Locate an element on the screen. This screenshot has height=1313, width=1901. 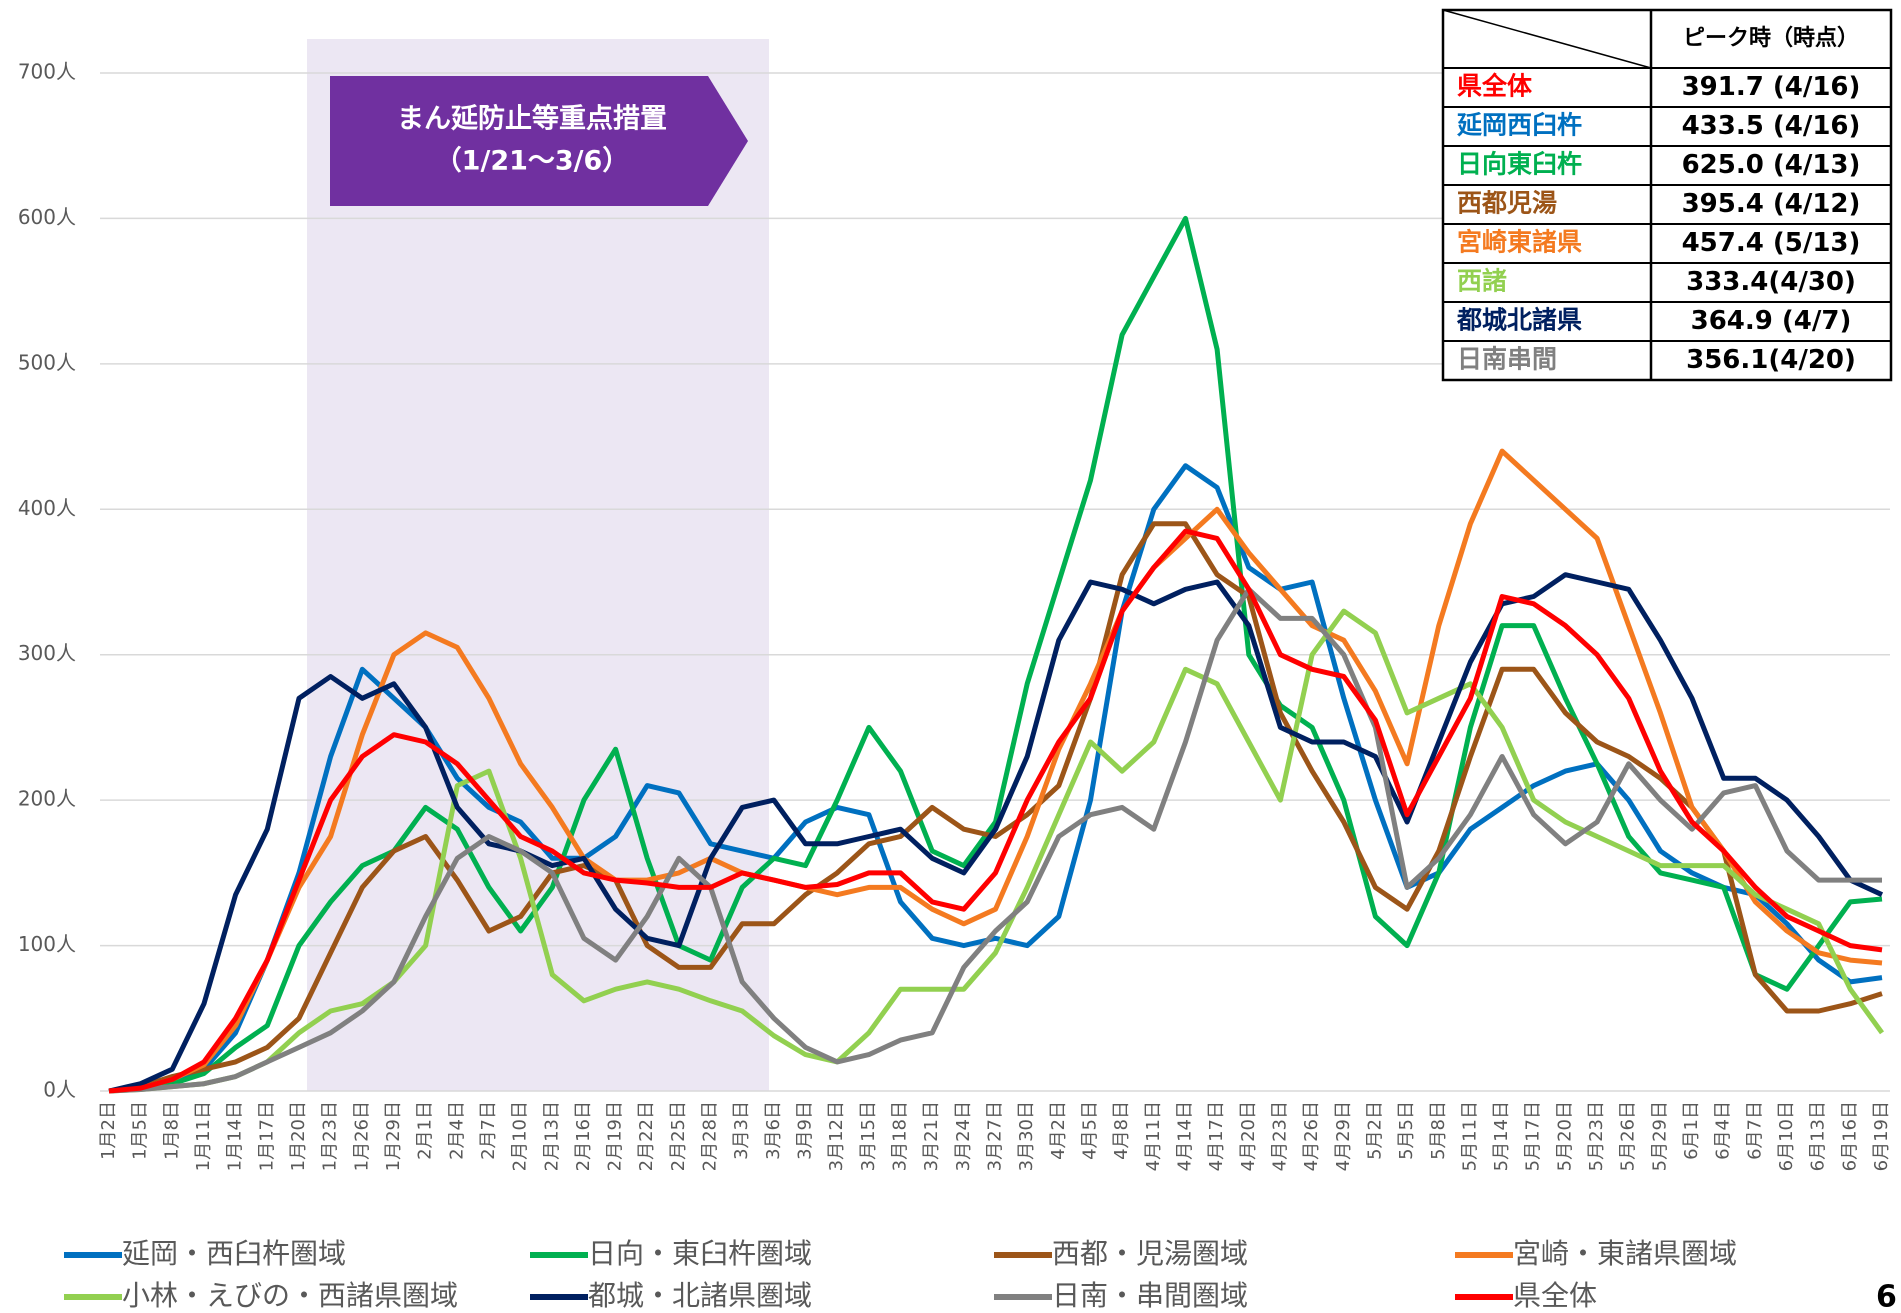
x-tick-label: 4月20日 is located at coordinates (1248, 1136).